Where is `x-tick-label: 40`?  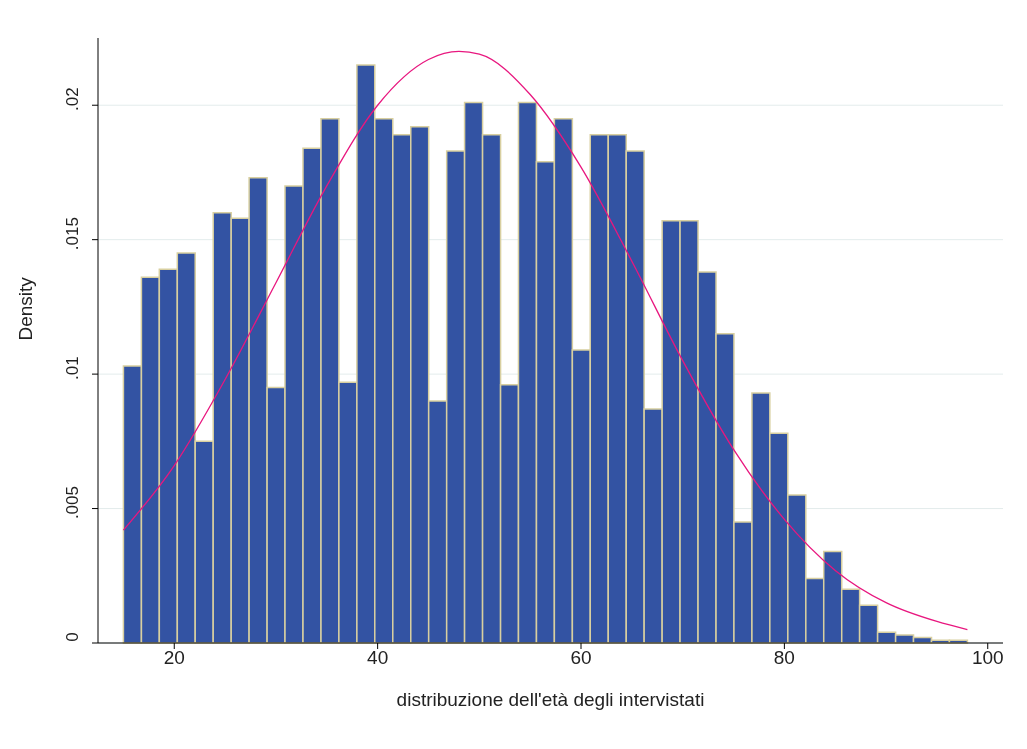
x-tick-label: 40 is located at coordinates (378, 658).